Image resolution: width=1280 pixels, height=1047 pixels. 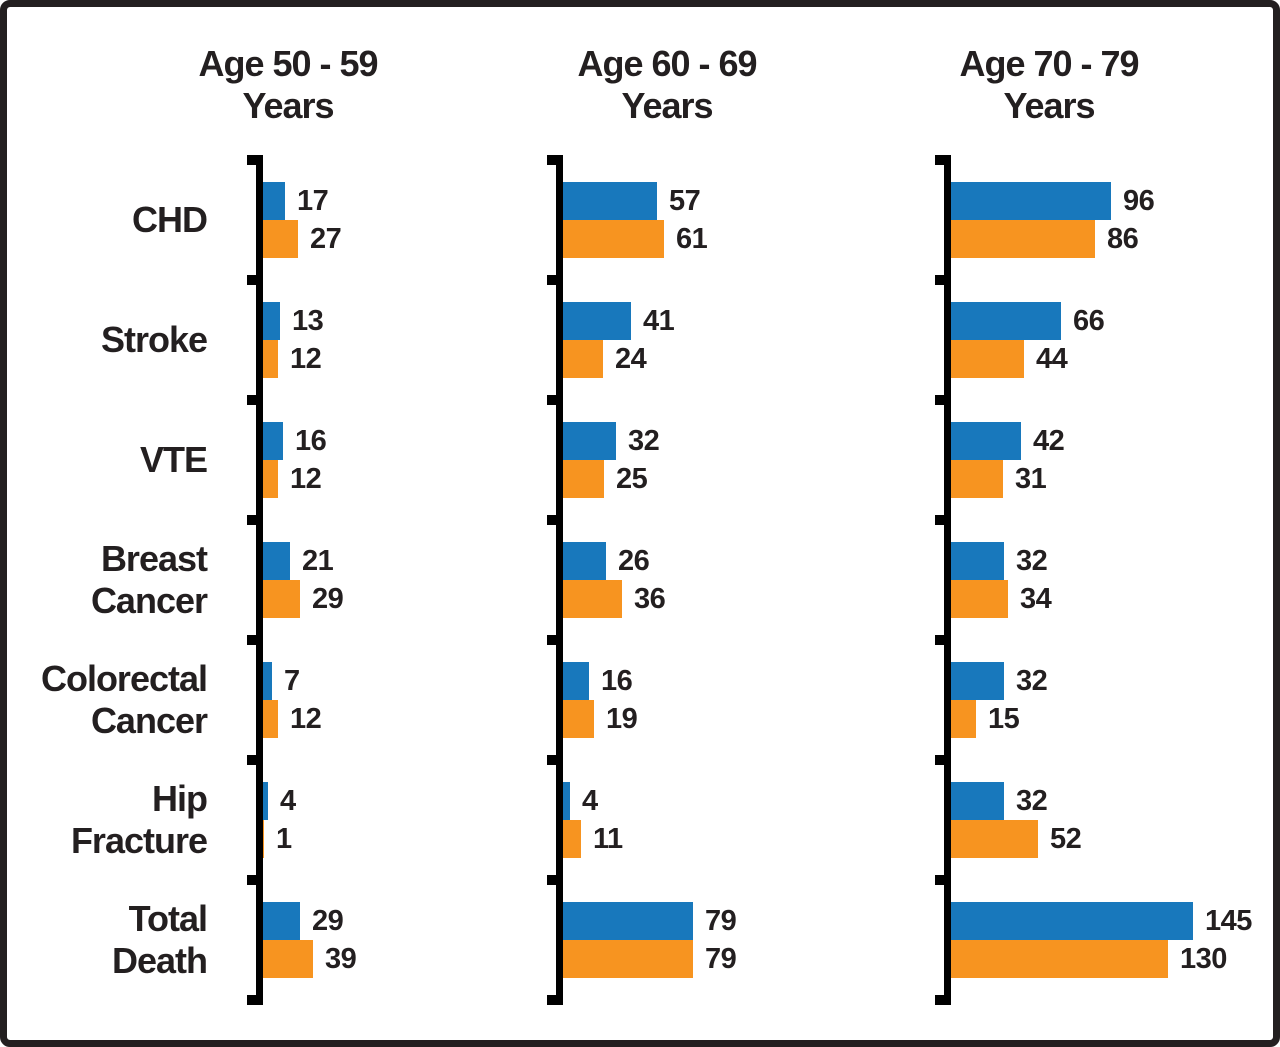 What do you see at coordinates (685, 201) in the screenshot?
I see `value-label: 57` at bounding box center [685, 201].